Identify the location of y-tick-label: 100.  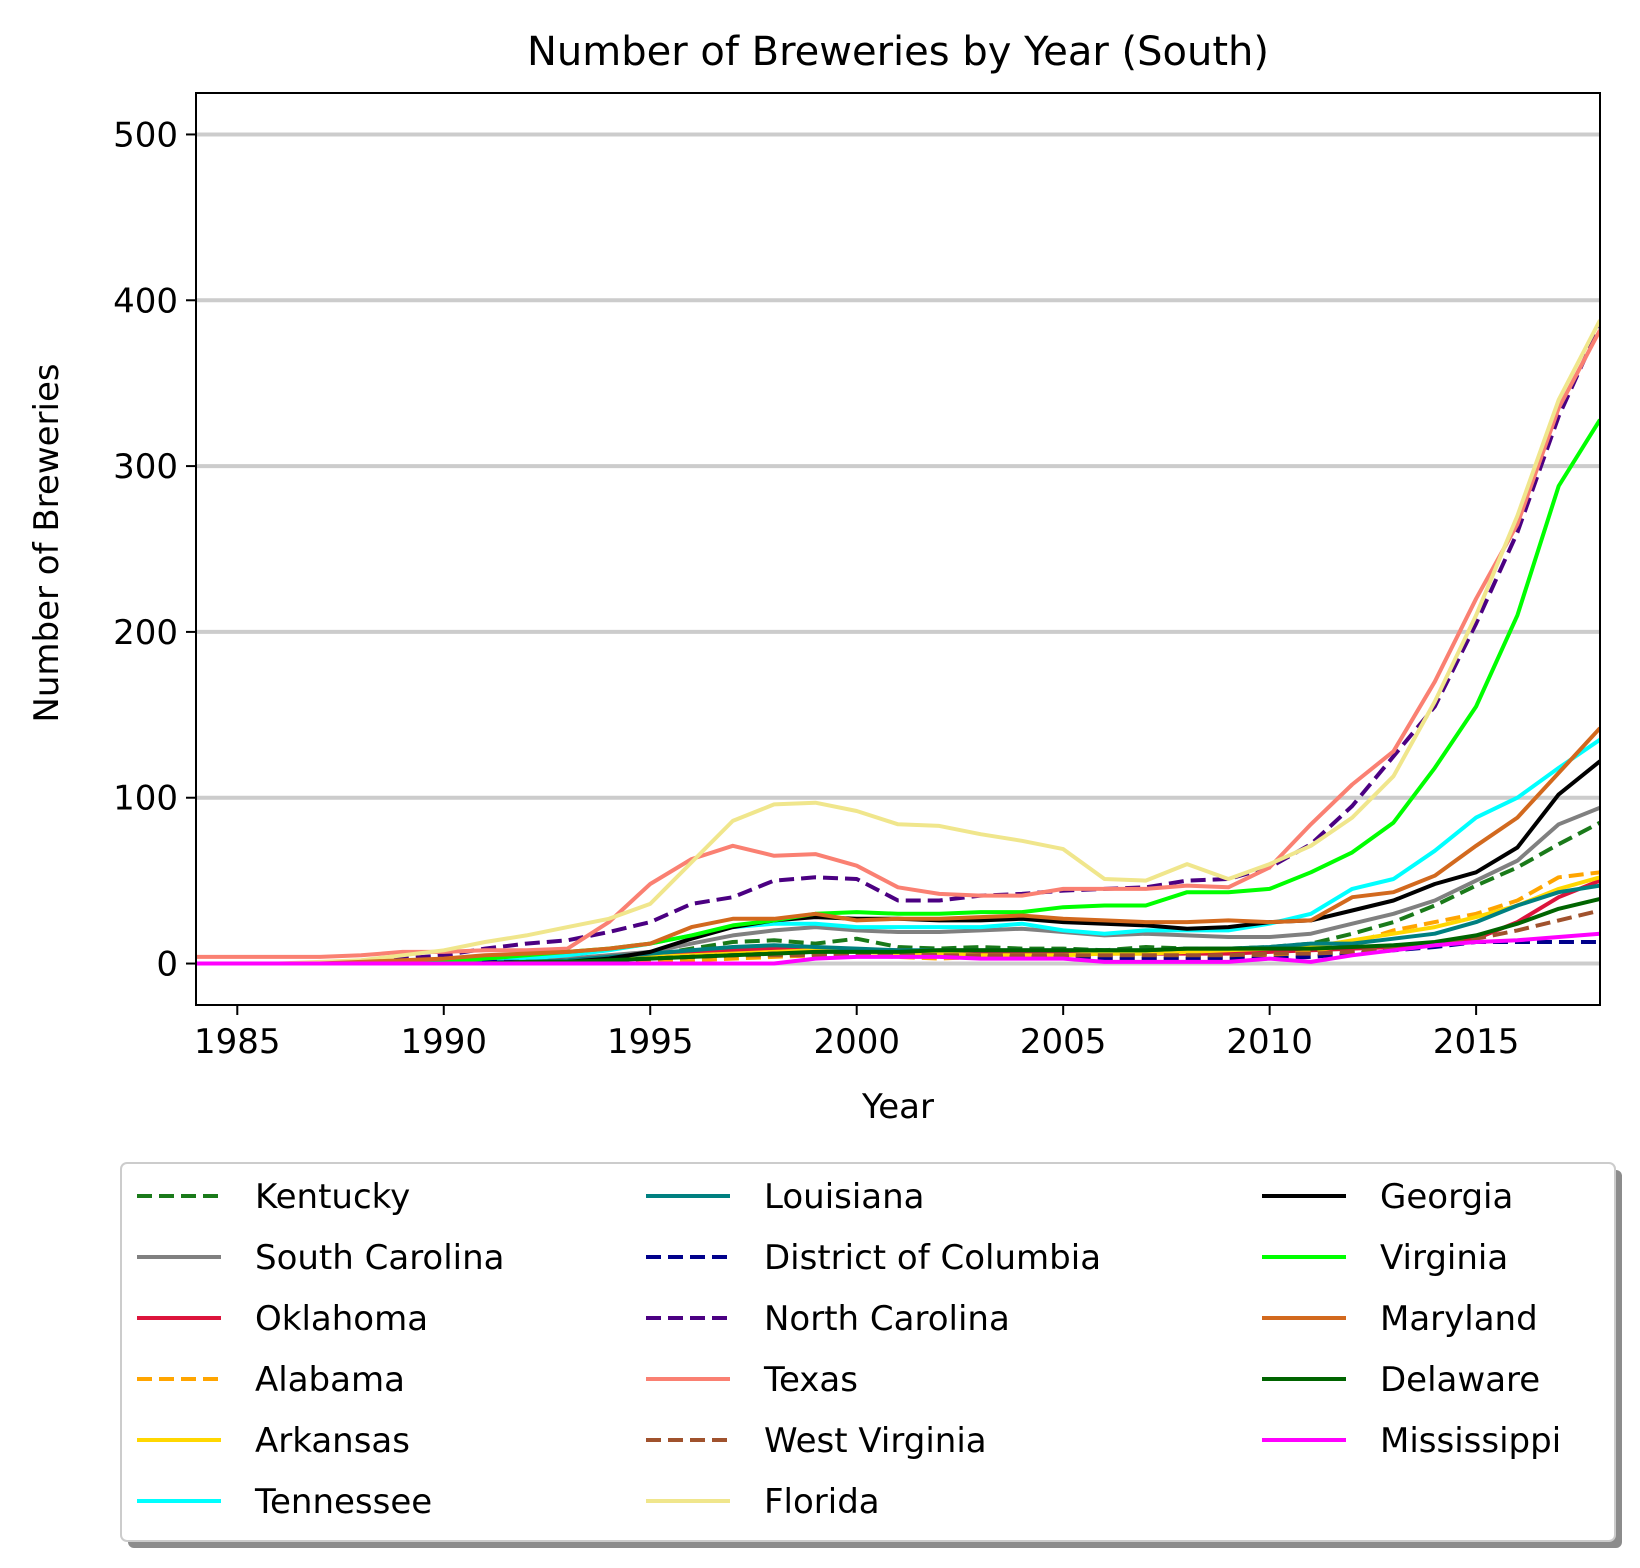
(145, 799).